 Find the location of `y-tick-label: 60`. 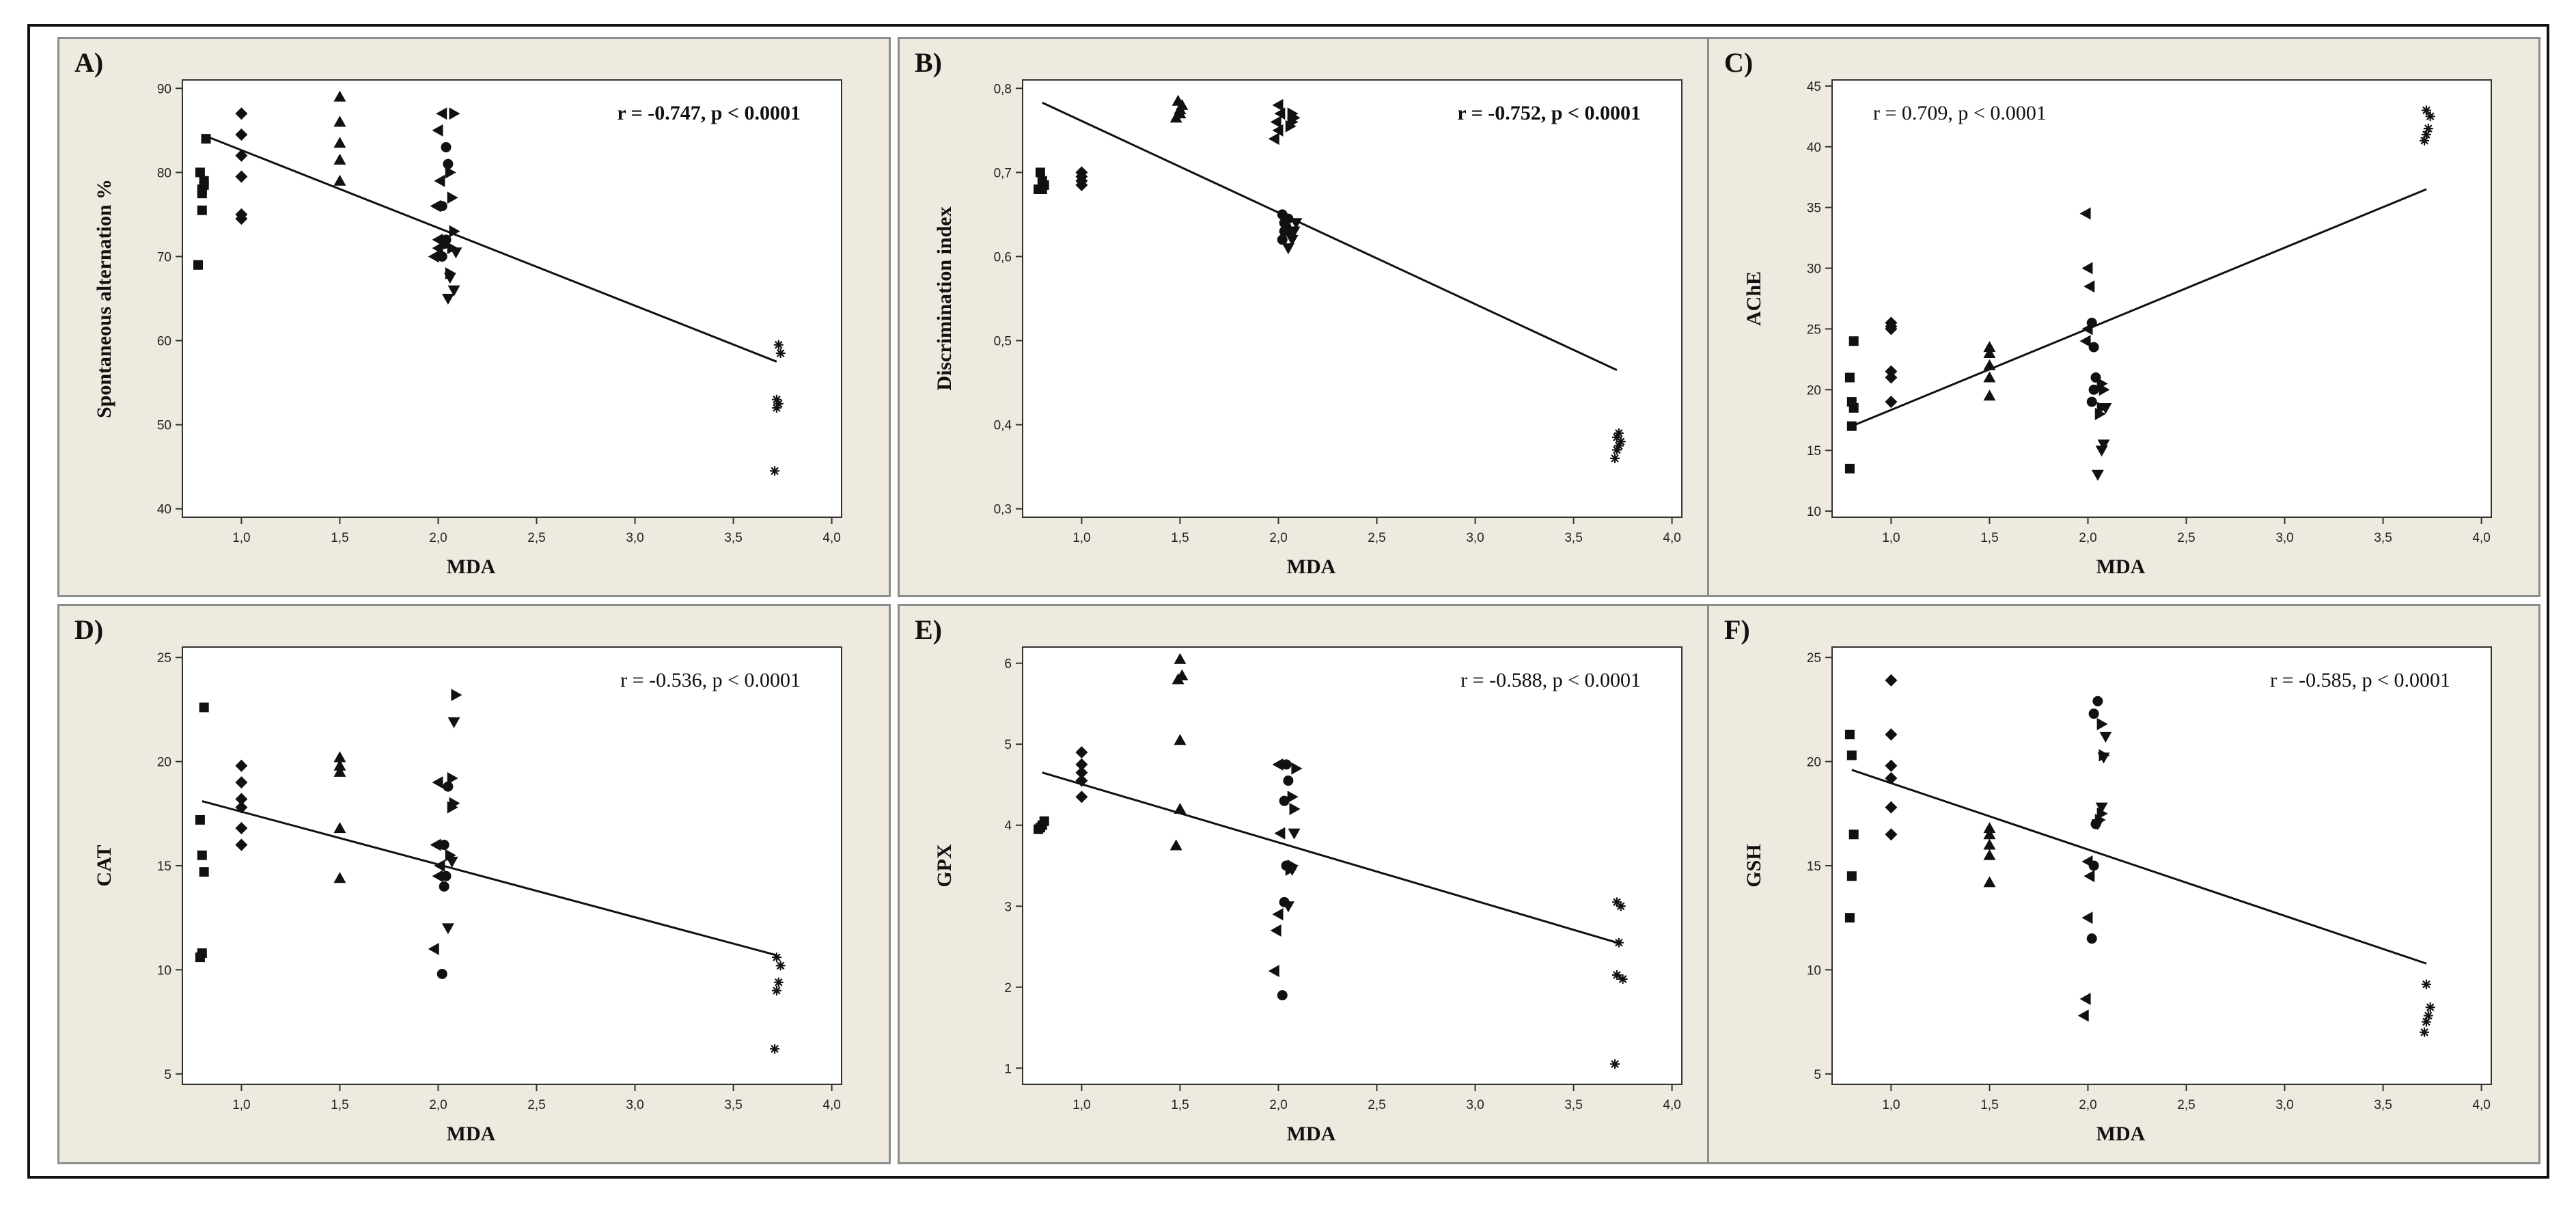

y-tick-label: 60 is located at coordinates (164, 342).